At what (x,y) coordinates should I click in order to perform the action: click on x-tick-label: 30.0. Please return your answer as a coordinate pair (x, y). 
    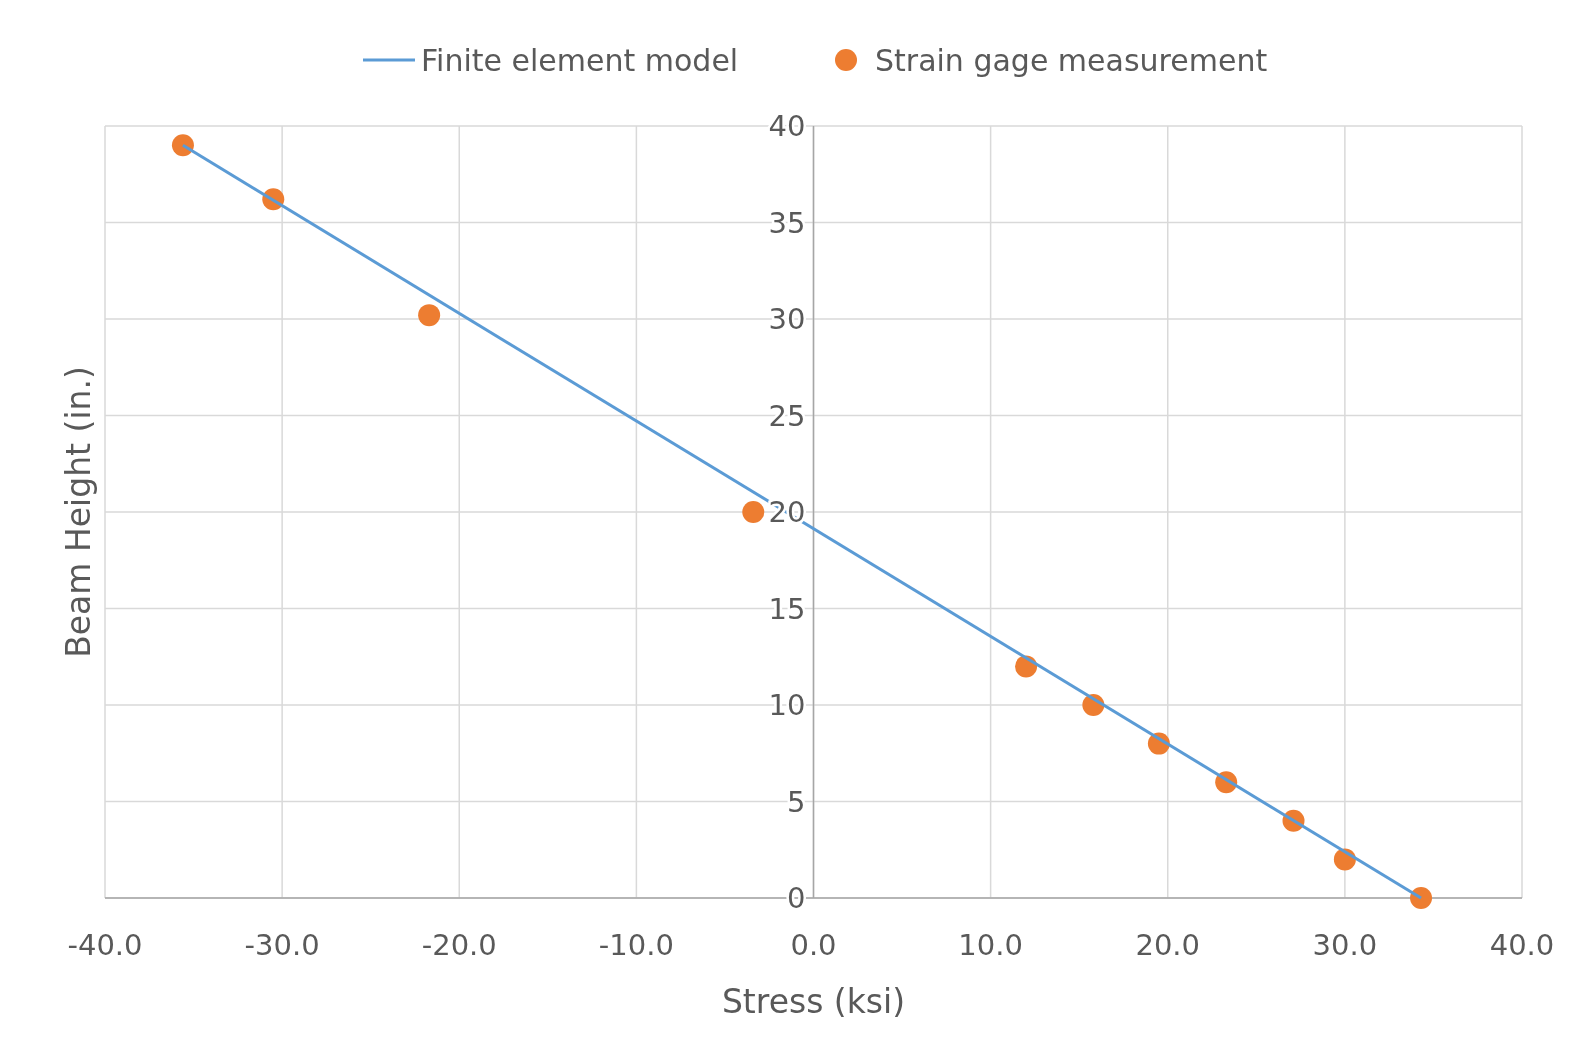
    Looking at the image, I should click on (1345, 945).